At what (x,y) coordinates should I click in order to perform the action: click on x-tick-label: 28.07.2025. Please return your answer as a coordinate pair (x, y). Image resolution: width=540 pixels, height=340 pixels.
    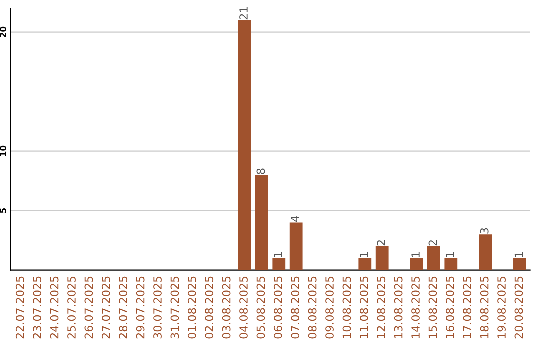
    Looking at the image, I should click on (123, 307).